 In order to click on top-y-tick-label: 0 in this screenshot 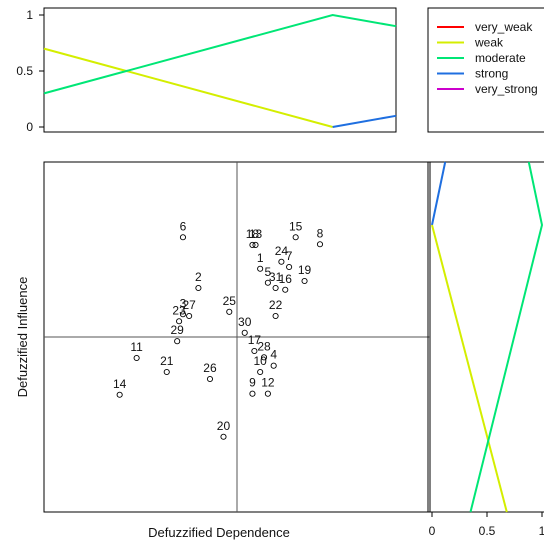, I will do `click(29, 127)`.